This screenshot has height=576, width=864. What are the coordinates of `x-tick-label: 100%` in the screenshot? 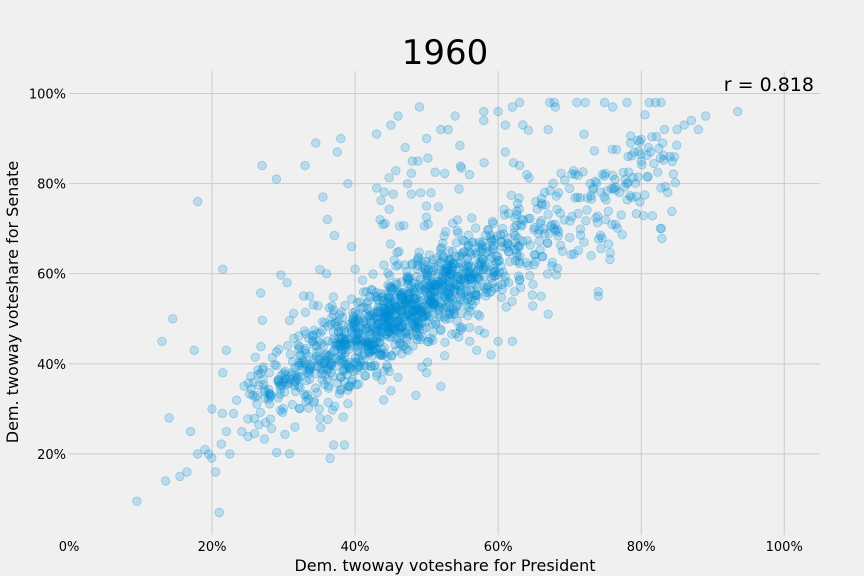 It's located at (784, 547).